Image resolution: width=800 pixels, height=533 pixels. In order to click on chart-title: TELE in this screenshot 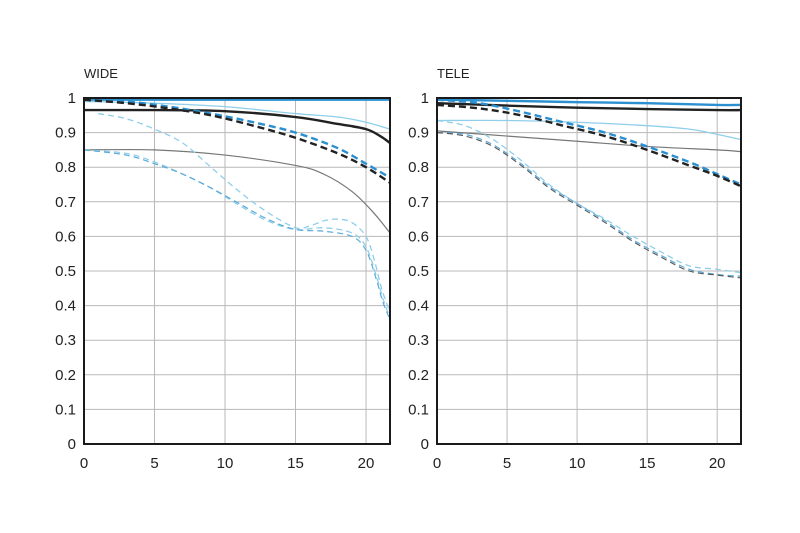, I will do `click(453, 73)`.